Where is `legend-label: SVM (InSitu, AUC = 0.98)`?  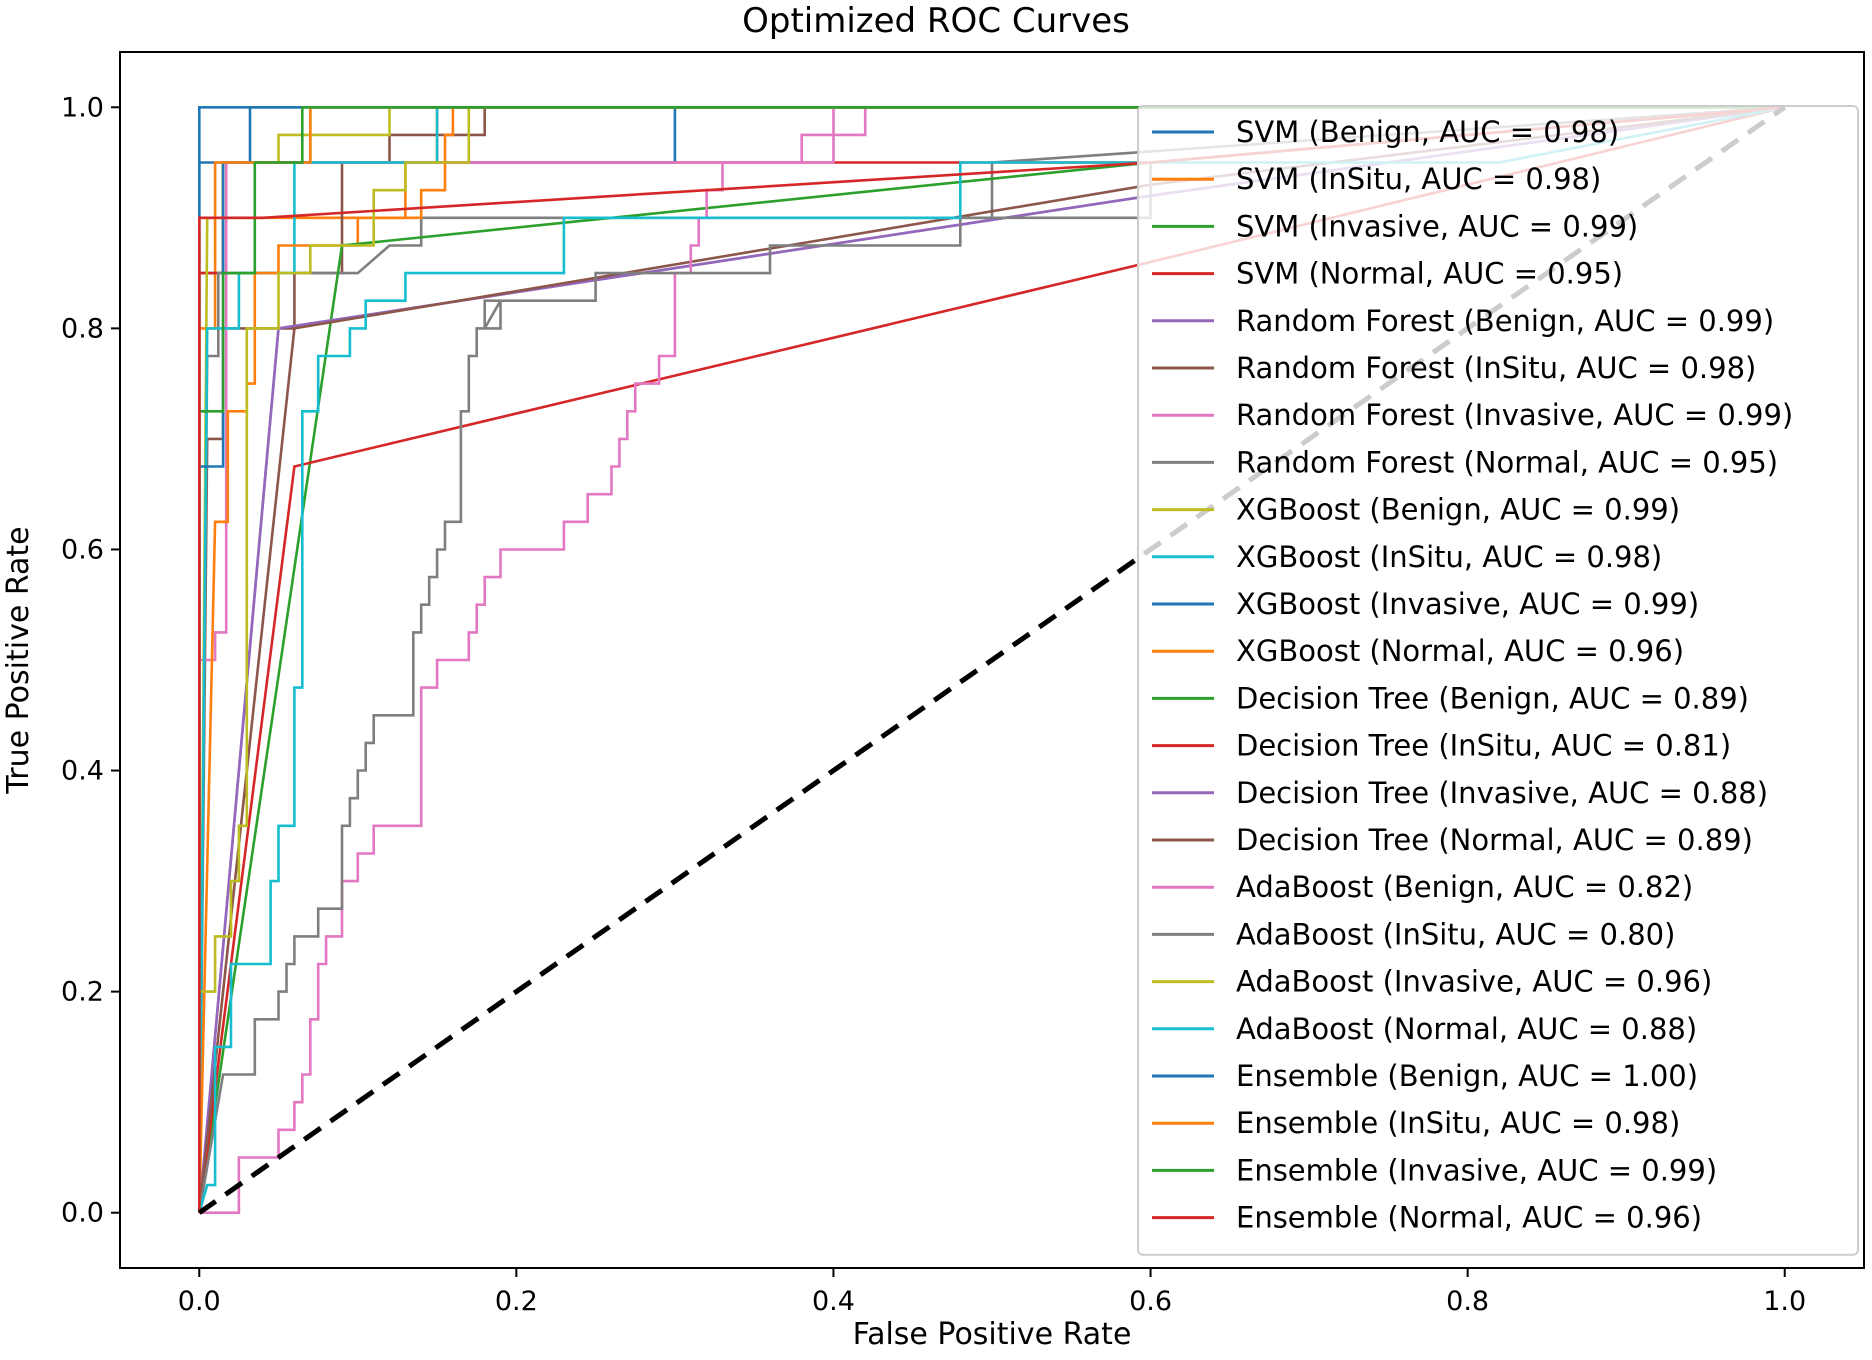
legend-label: SVM (InSitu, AUC = 0.98) is located at coordinates (1418, 179).